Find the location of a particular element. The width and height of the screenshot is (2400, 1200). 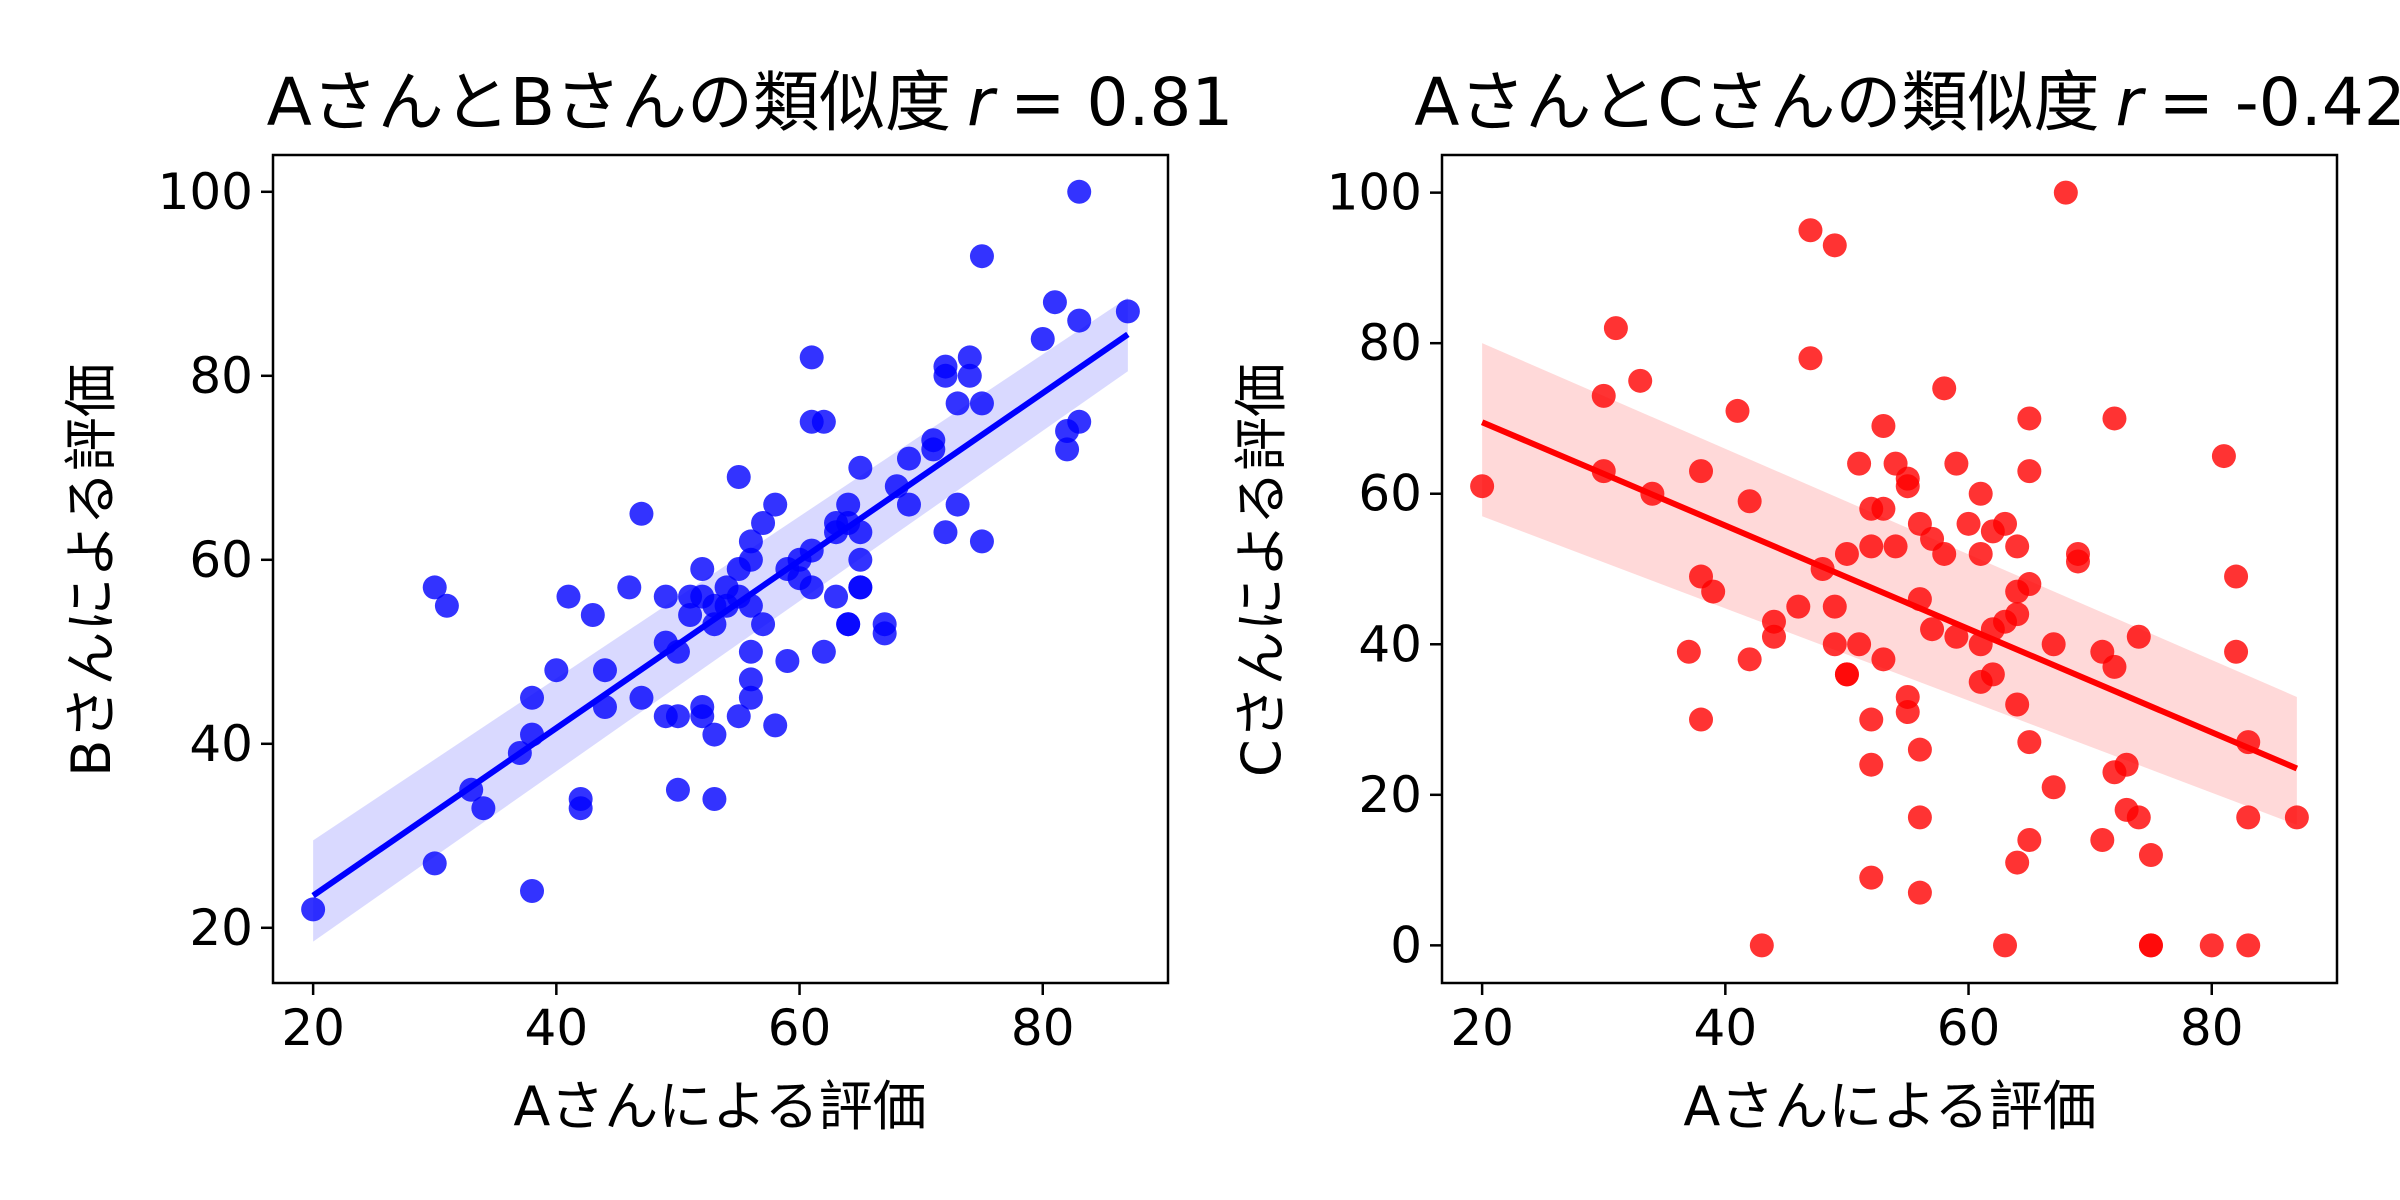

chart-title-text: AさんとBさんの類似度 is located at coordinates (609, 102).